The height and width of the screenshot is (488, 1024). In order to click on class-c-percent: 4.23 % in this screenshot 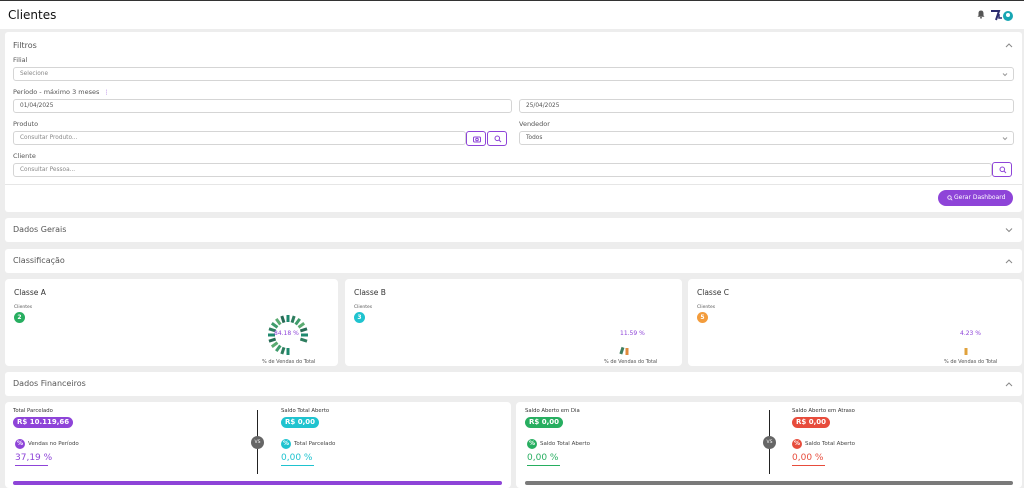, I will do `click(970, 333)`.